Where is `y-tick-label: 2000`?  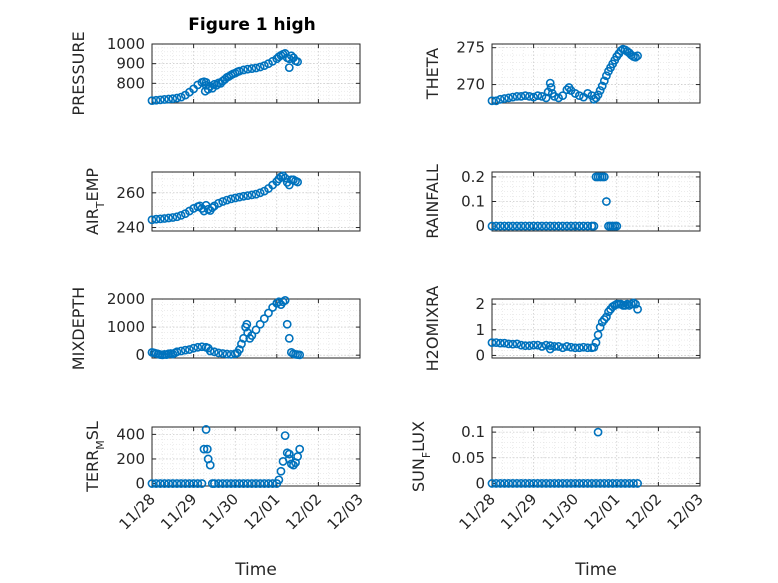
y-tick-label: 2000 is located at coordinates (126, 299).